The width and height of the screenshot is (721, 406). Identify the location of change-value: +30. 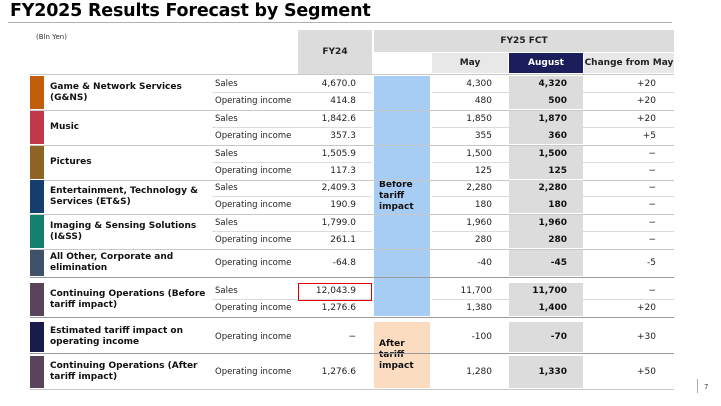
(646, 337).